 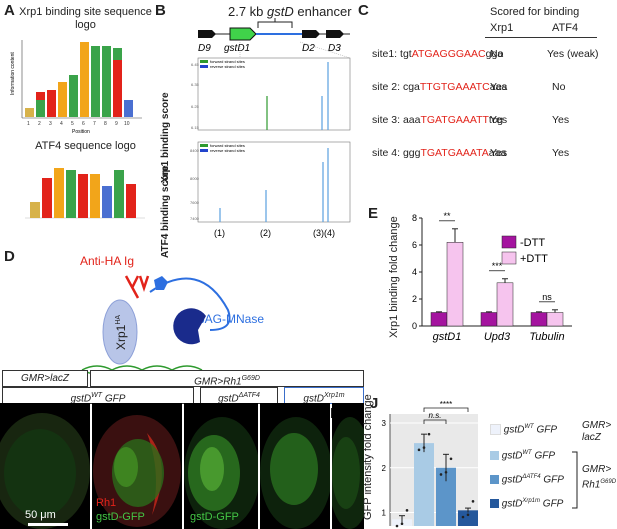 I want to click on group-bracket, so click(x=575, y=480).